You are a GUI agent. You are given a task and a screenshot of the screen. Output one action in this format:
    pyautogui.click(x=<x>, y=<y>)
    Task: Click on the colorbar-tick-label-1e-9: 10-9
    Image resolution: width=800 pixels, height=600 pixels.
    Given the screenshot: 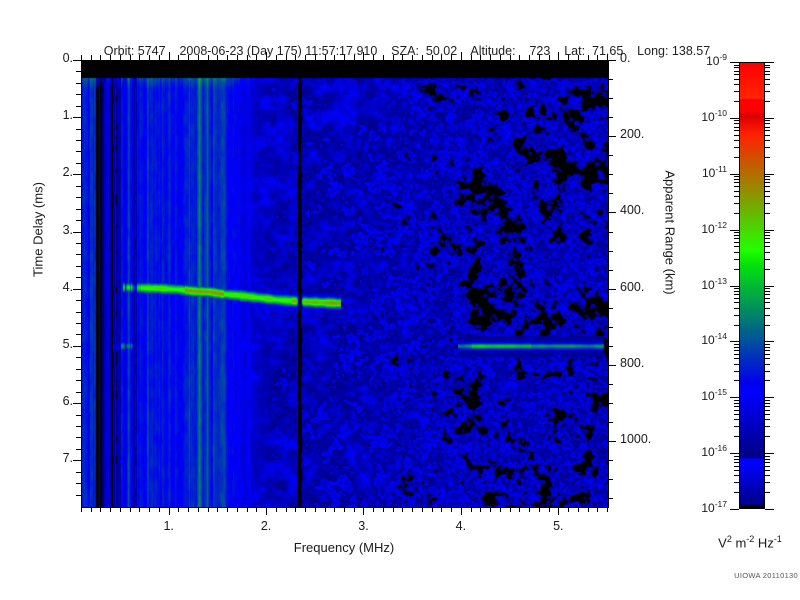 What is the action you would take?
    pyautogui.click(x=694, y=60)
    